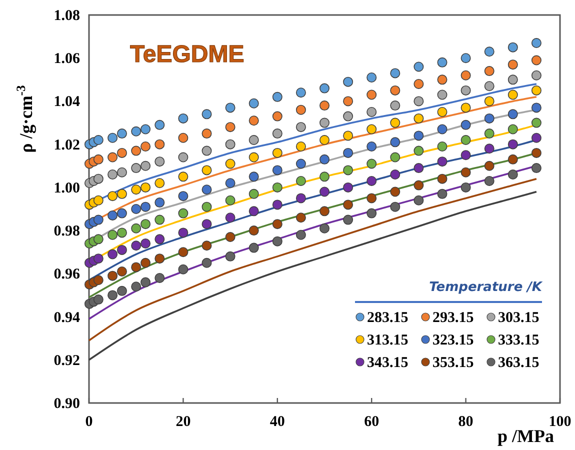 The width and height of the screenshot is (575, 450). I want to click on legend-label: 313.15, so click(387, 340).